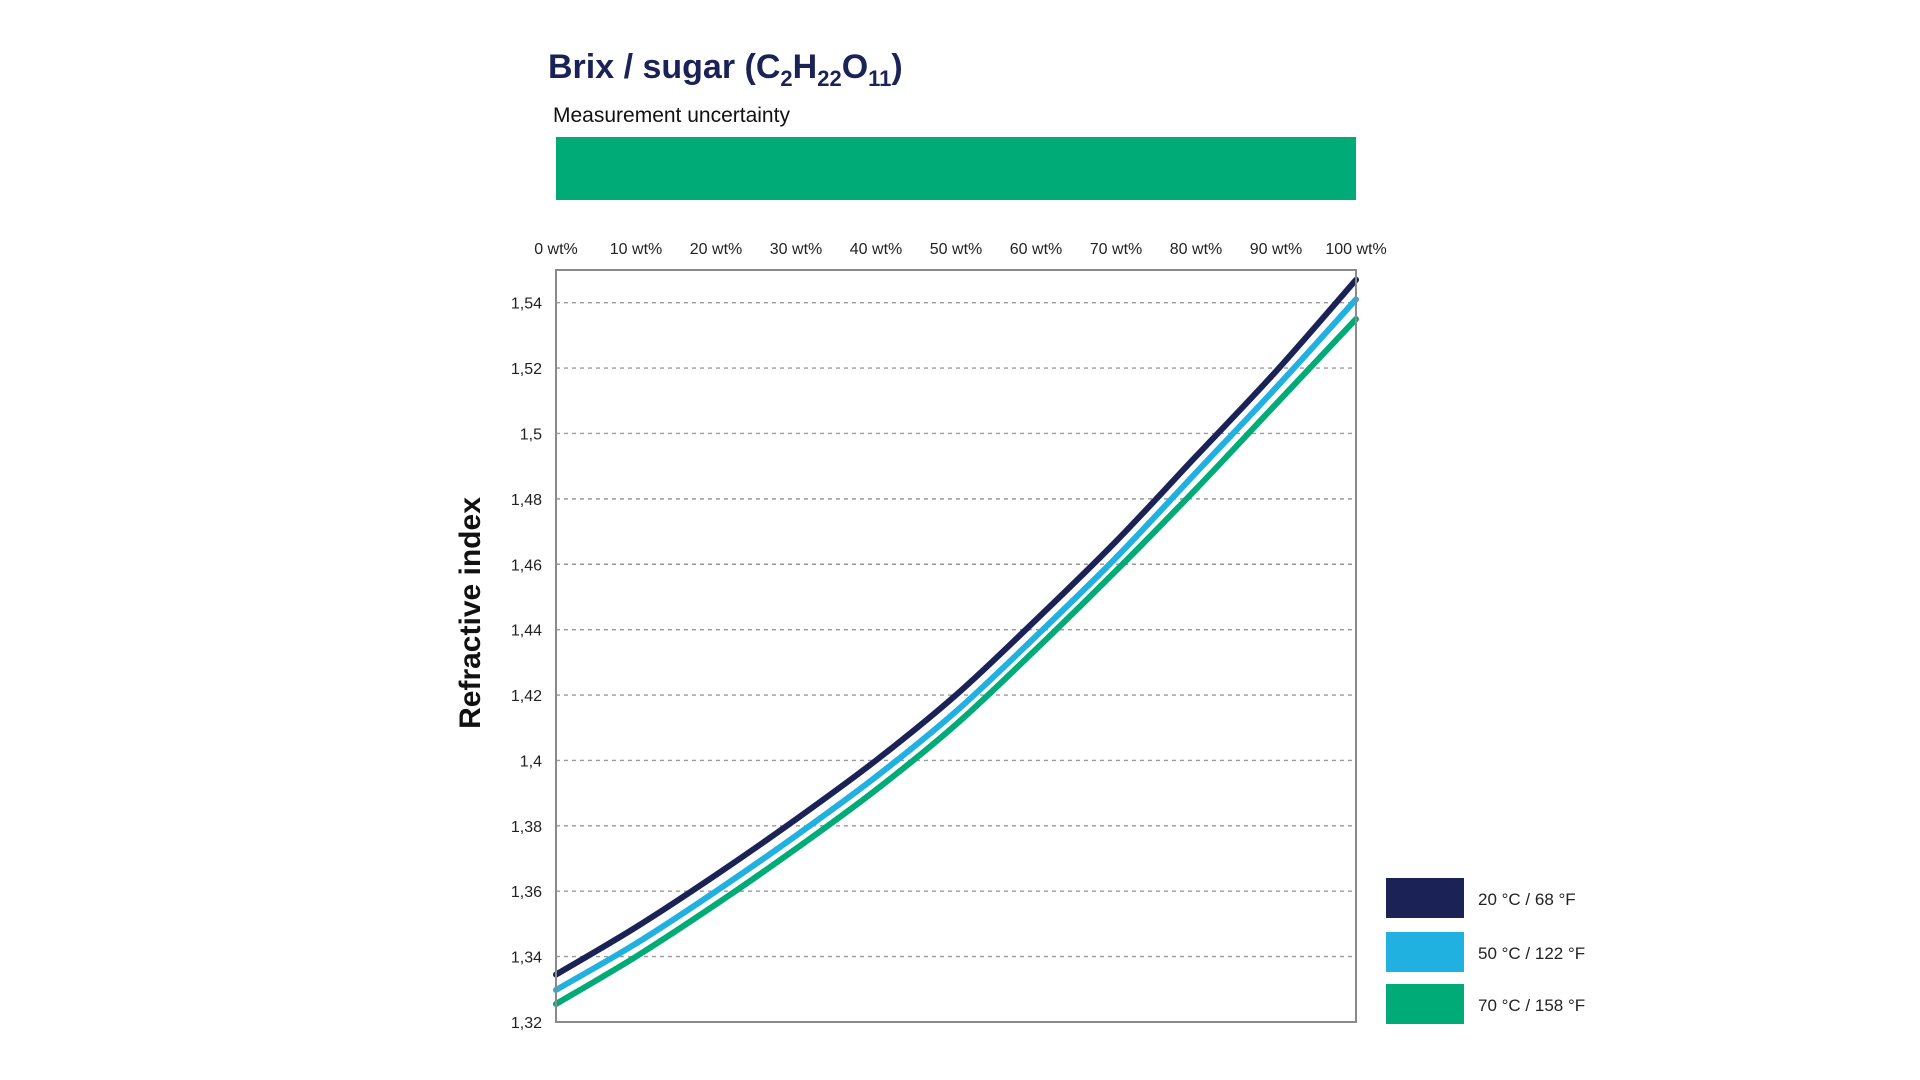 This screenshot has height=1080, width=1920. I want to click on title-suffix: ), so click(896, 67).